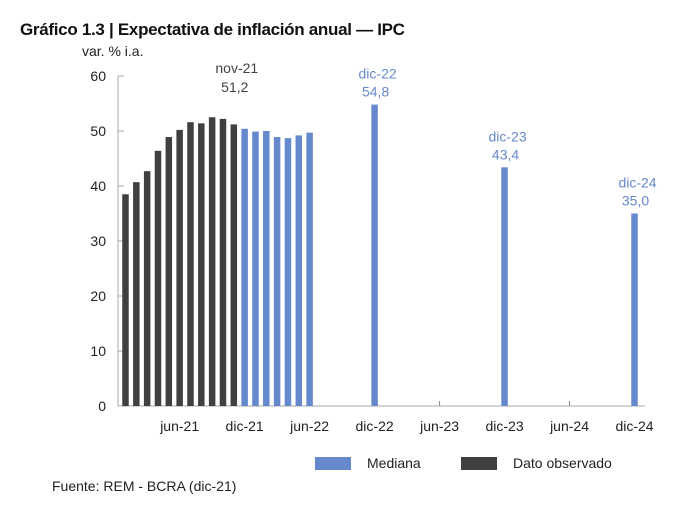 The height and width of the screenshot is (511, 688). Describe the element at coordinates (634, 426) in the screenshot. I see `x-tick-label: dic-24` at that location.